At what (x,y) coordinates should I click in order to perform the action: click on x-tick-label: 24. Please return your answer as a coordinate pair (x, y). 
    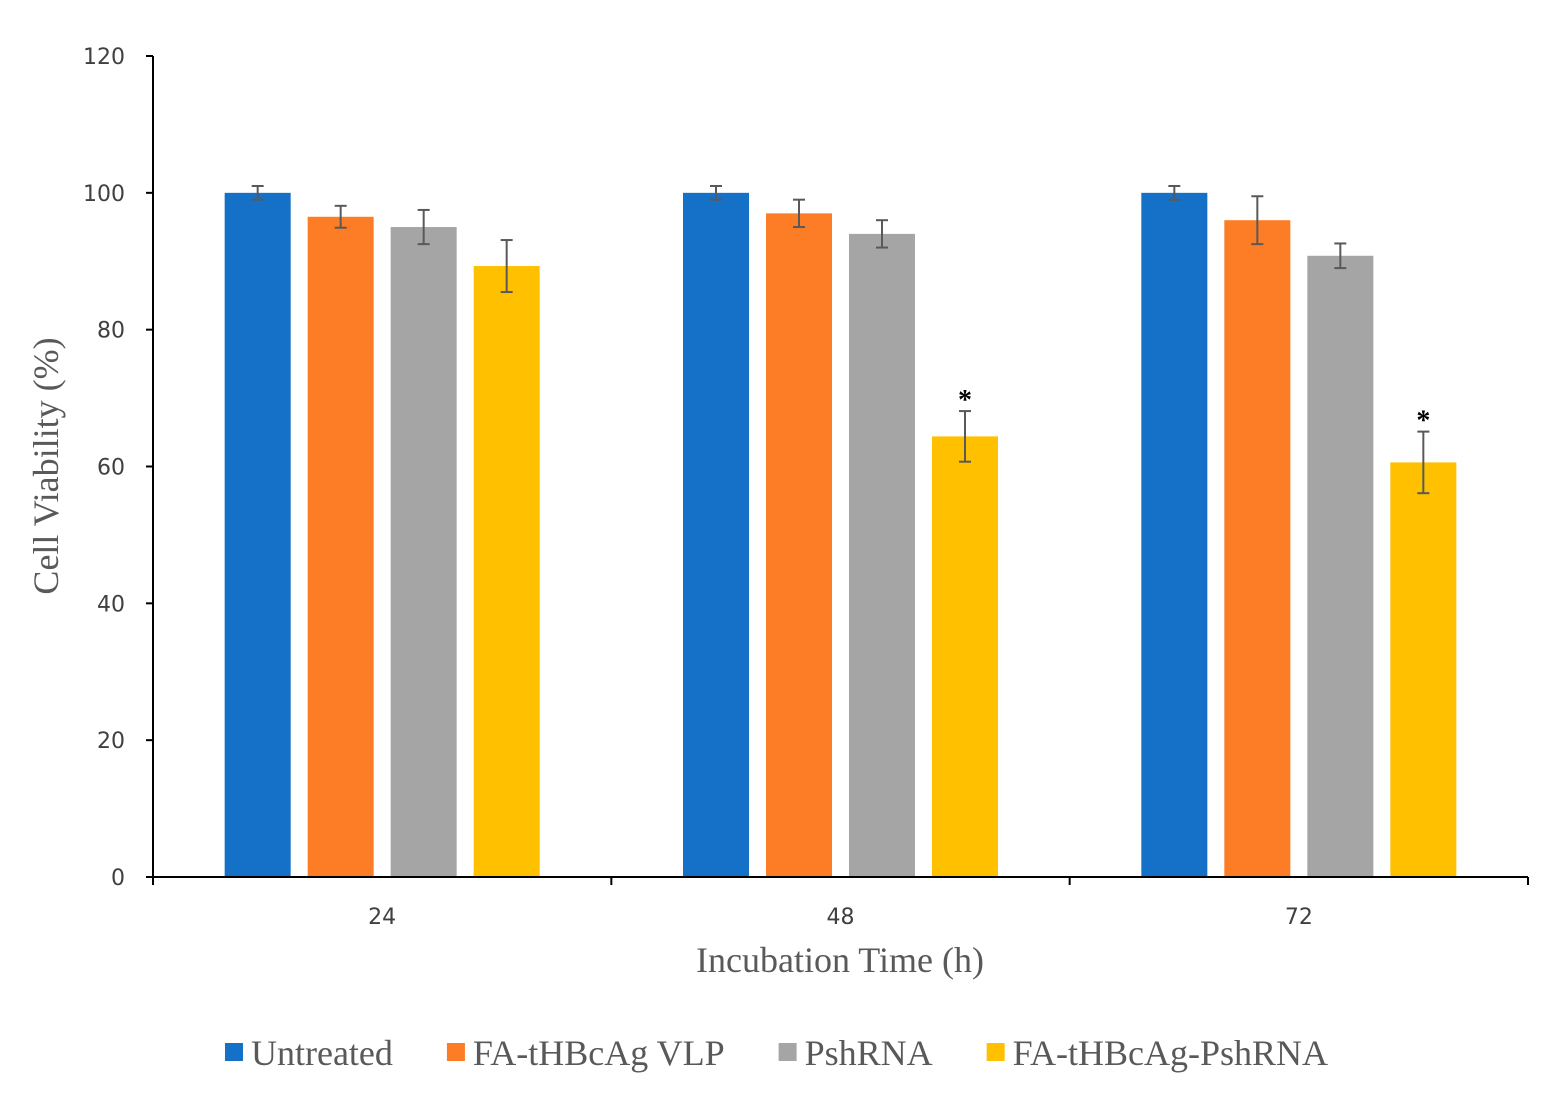
    Looking at the image, I should click on (382, 917).